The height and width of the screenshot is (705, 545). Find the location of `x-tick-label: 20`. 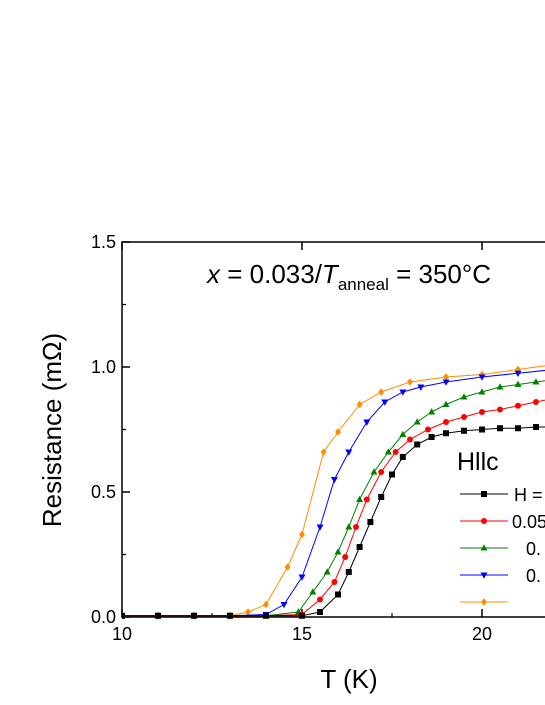

x-tick-label: 20 is located at coordinates (482, 634).